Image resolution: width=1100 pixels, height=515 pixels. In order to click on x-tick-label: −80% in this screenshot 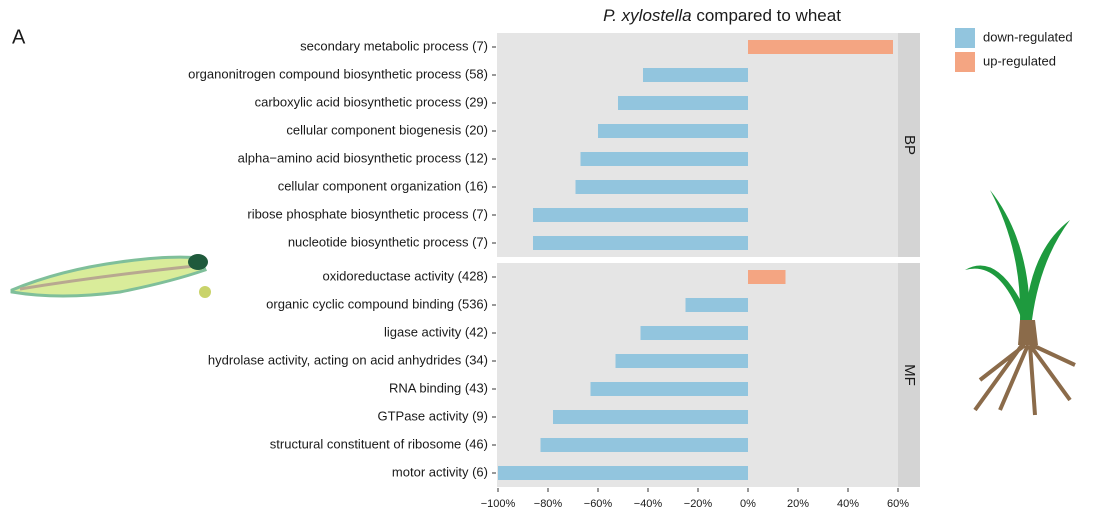, I will do `click(548, 504)`.